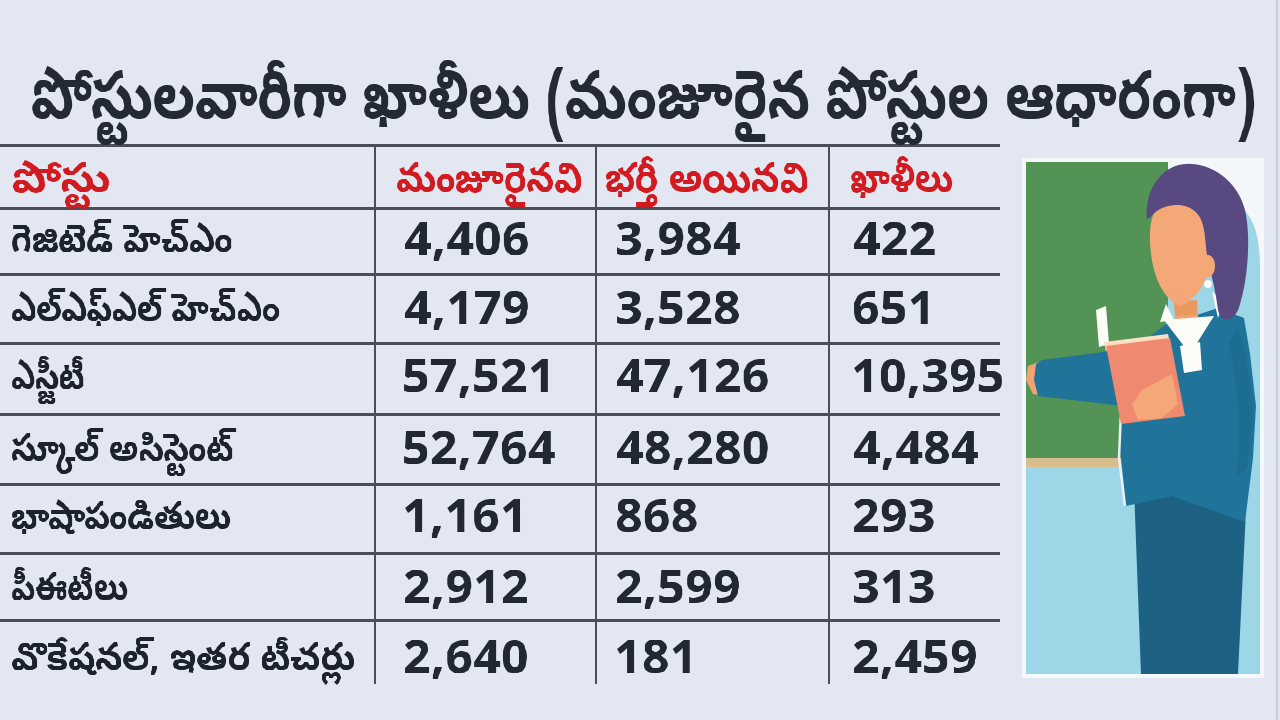 The height and width of the screenshot is (720, 1280). Describe the element at coordinates (1208, 266) in the screenshot. I see `ear` at that location.